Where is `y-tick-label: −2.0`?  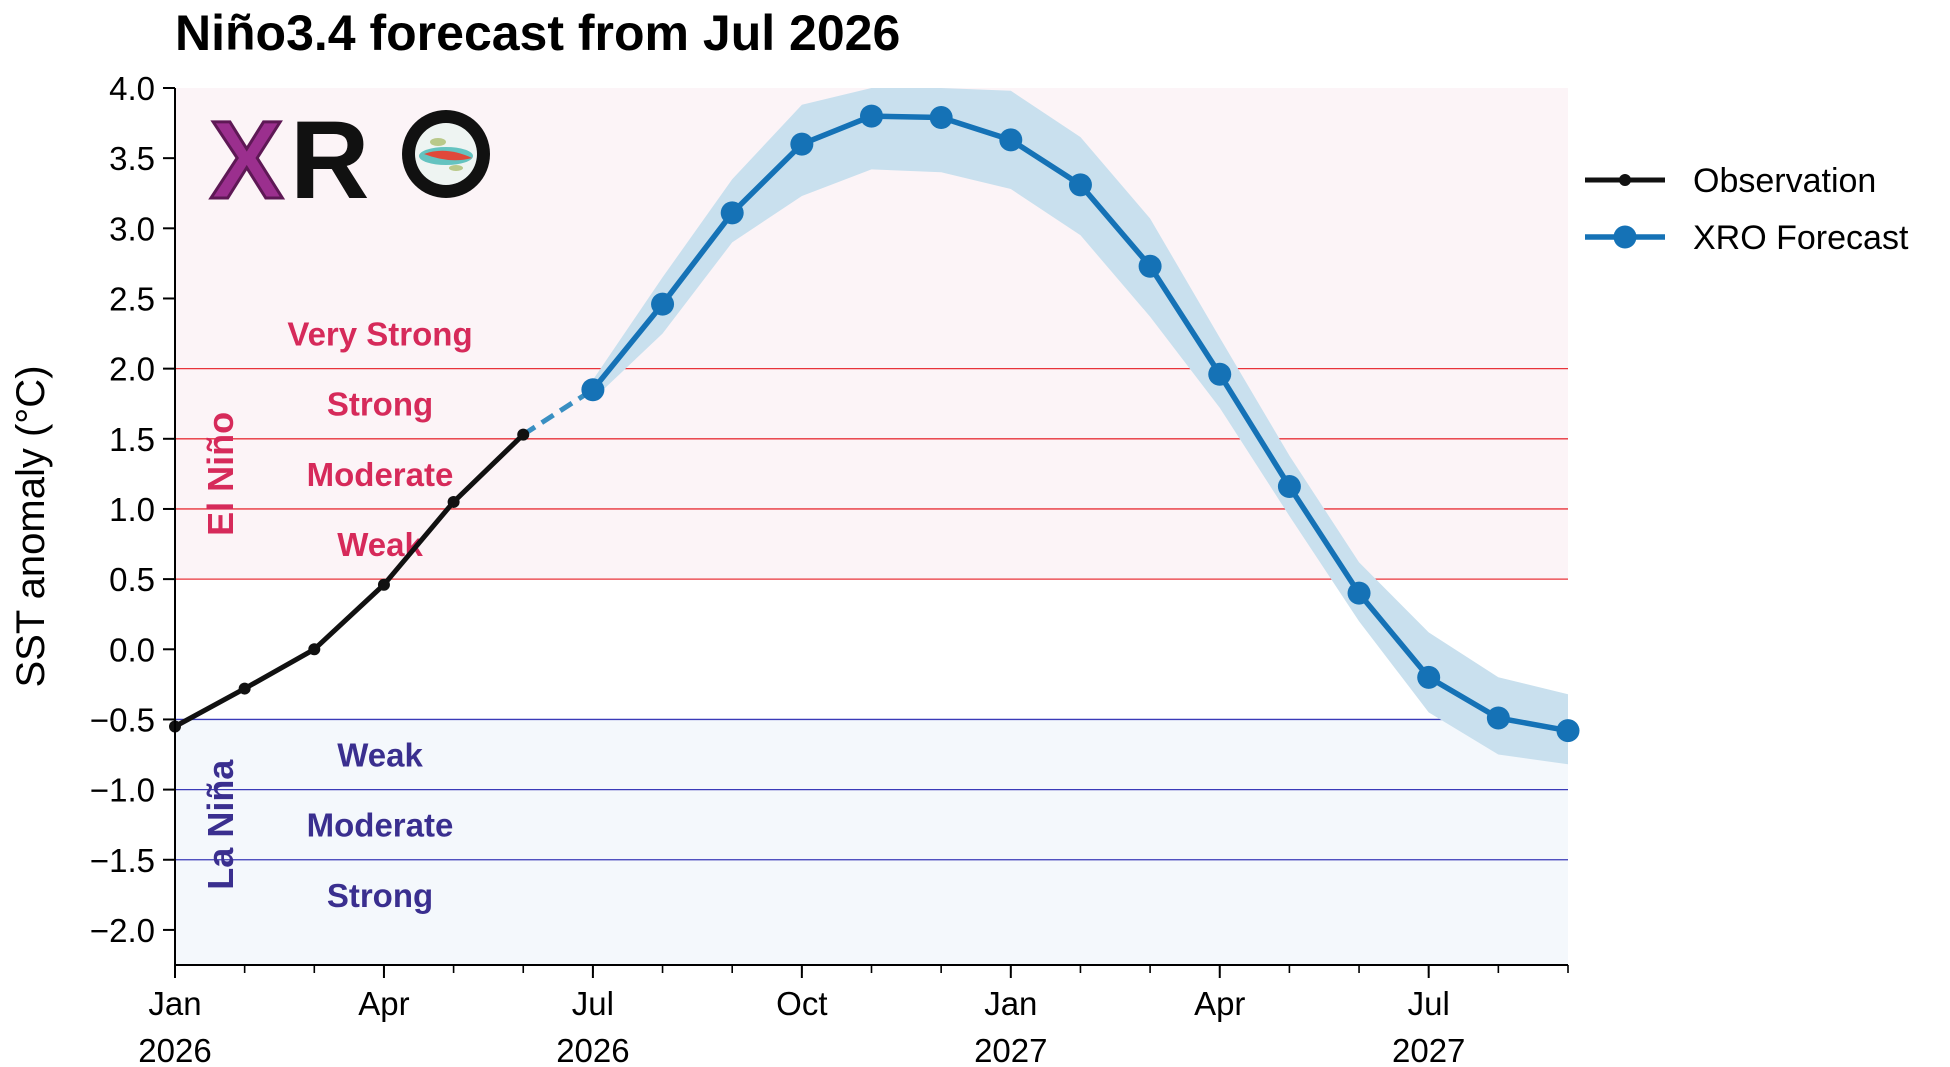
y-tick-label: −2.0 is located at coordinates (122, 930).